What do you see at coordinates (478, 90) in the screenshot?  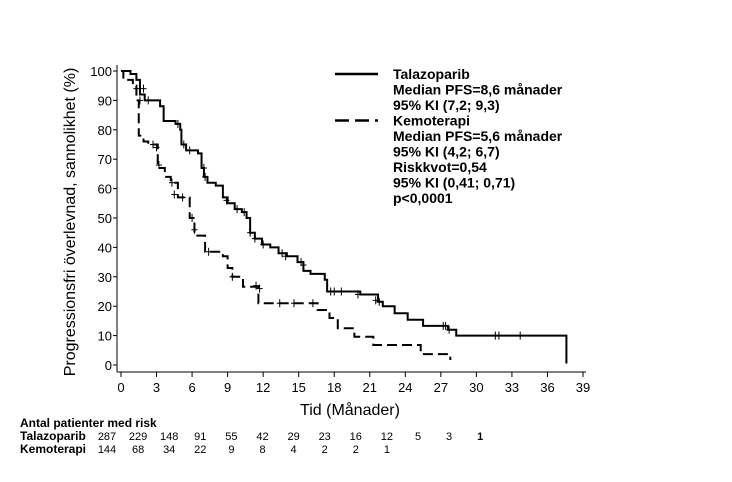 I see `legend-text: Median PFS=8,6 månader` at bounding box center [478, 90].